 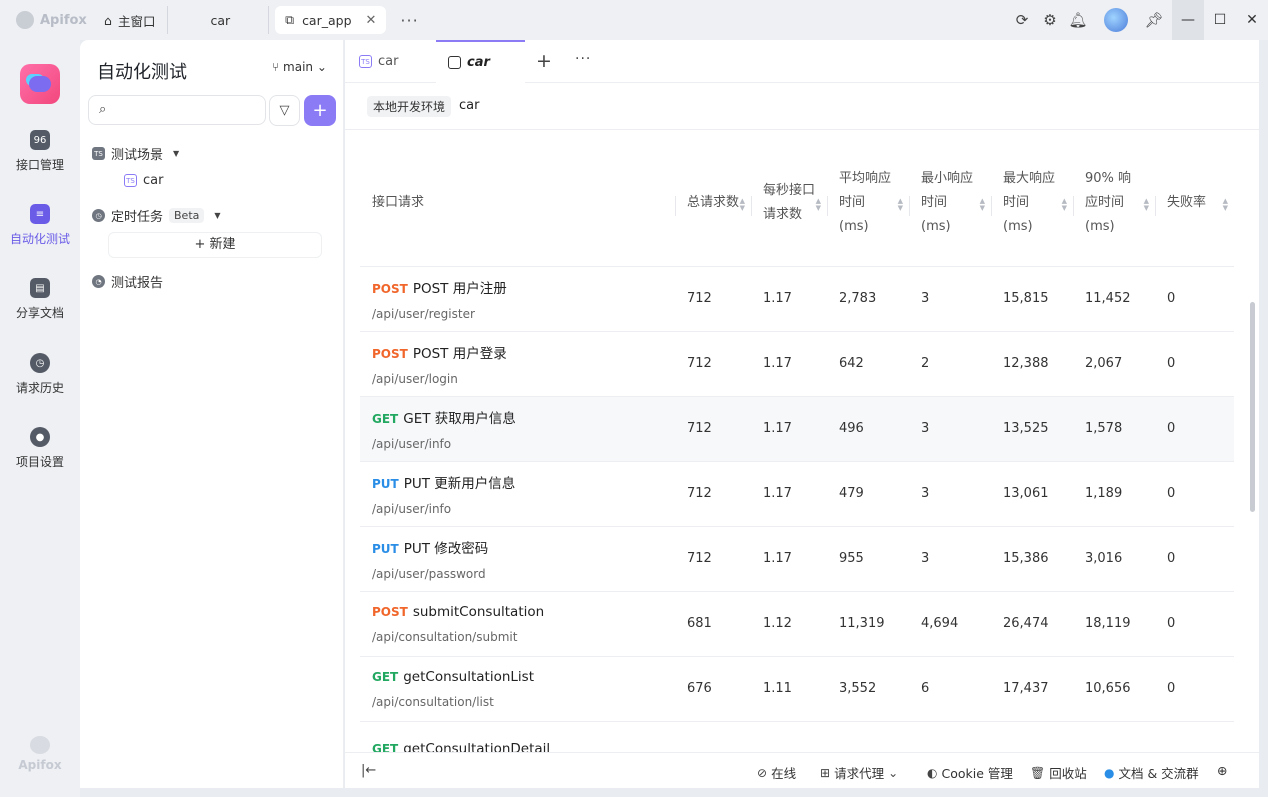 I want to click on request-cell: POST POST 用户登录/api/user/login, so click(x=517, y=364).